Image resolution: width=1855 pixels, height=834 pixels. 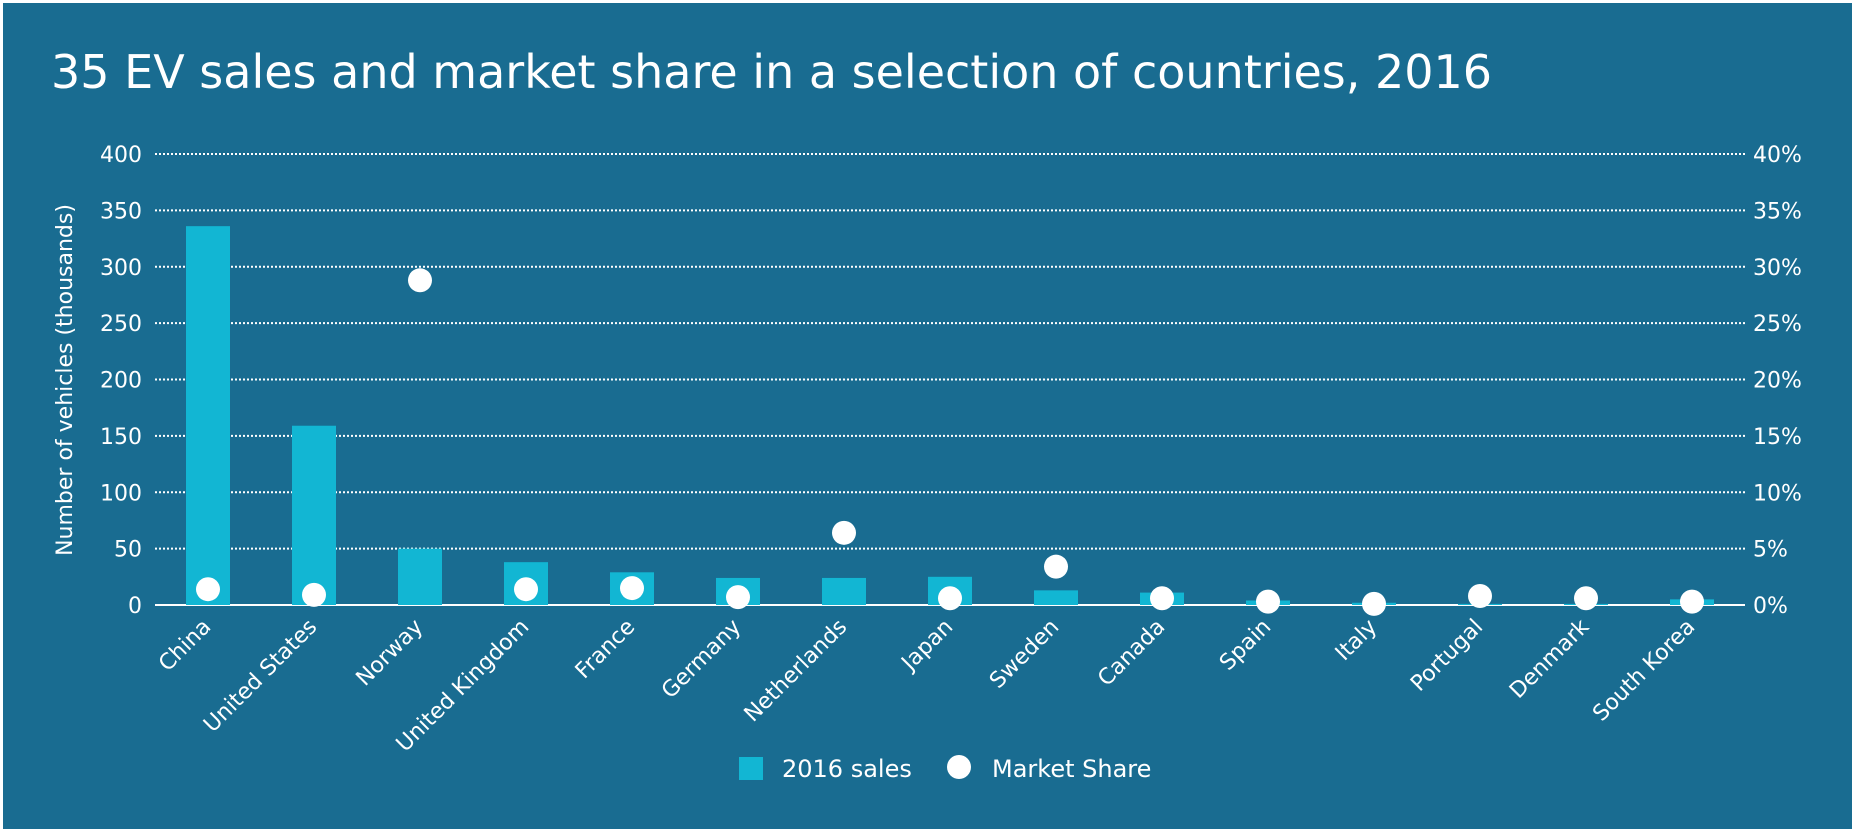 I want to click on category-label: South Korea, so click(x=1644, y=671).